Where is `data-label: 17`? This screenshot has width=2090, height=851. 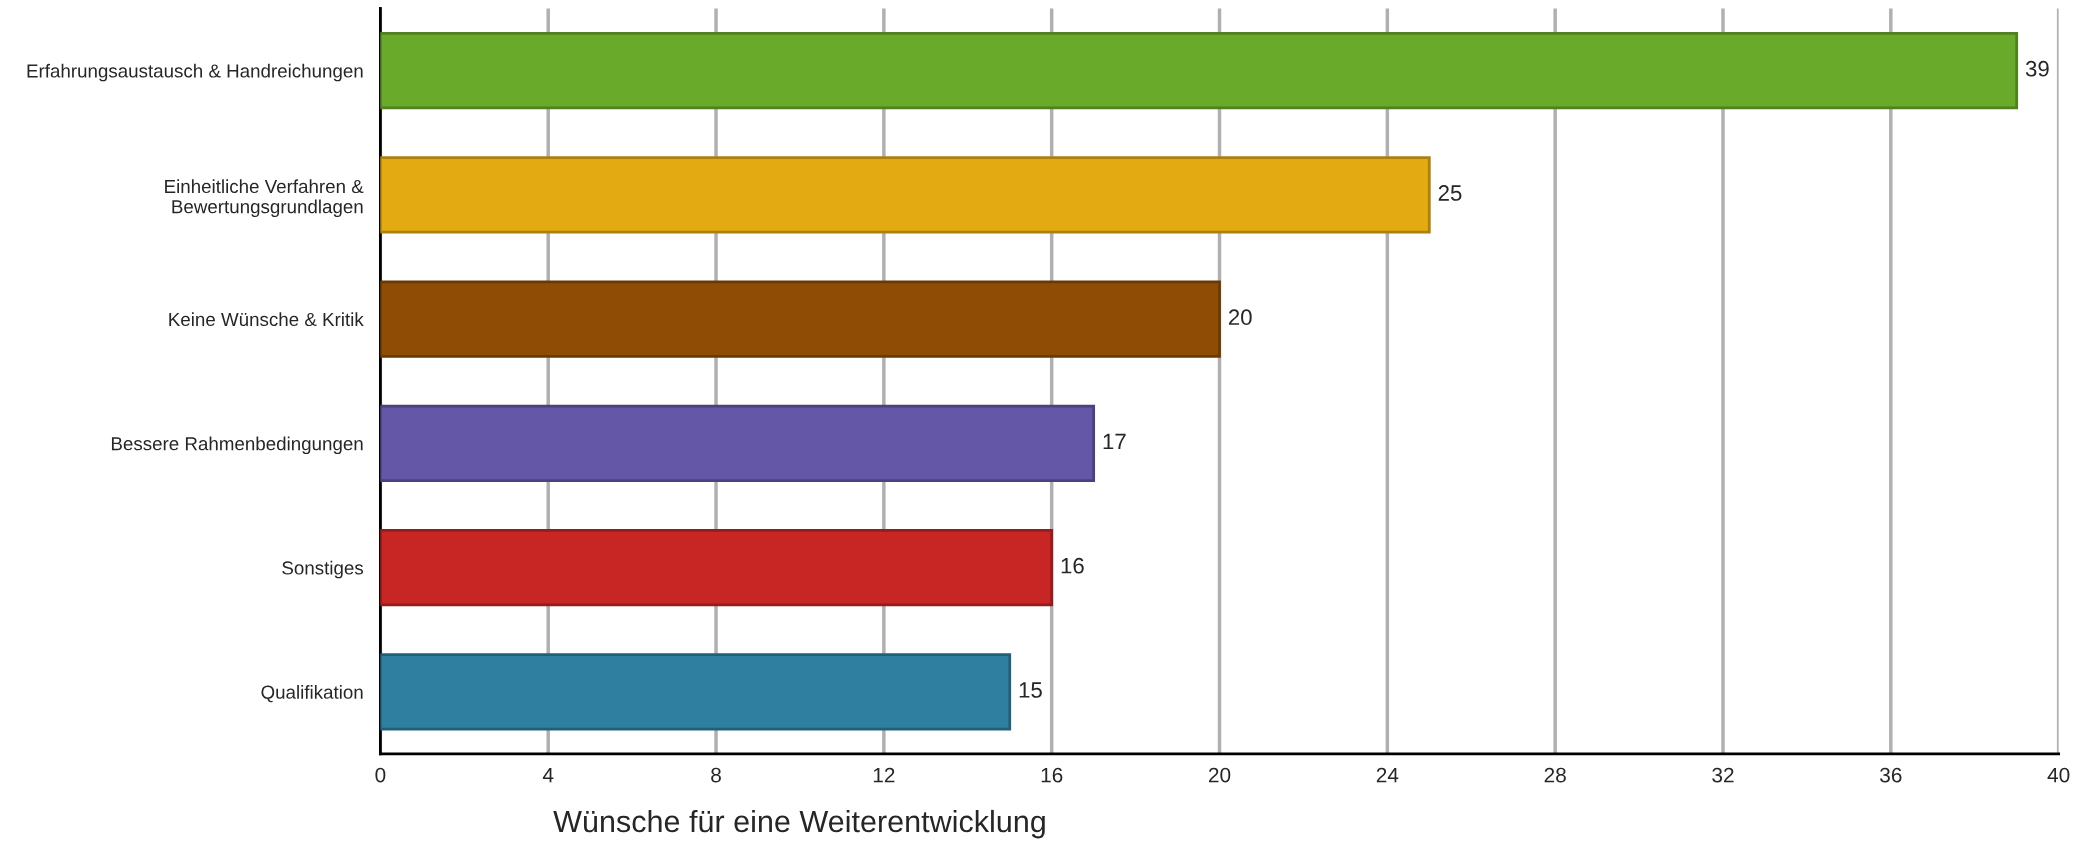
data-label: 17 is located at coordinates (1114, 441).